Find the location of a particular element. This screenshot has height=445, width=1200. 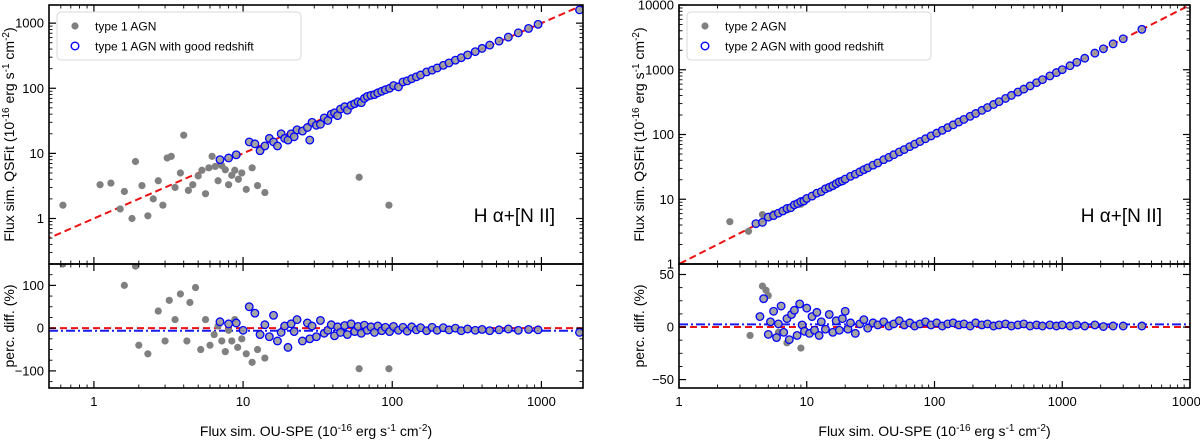

y-tick-label-1: 1 is located at coordinates (670, 264).